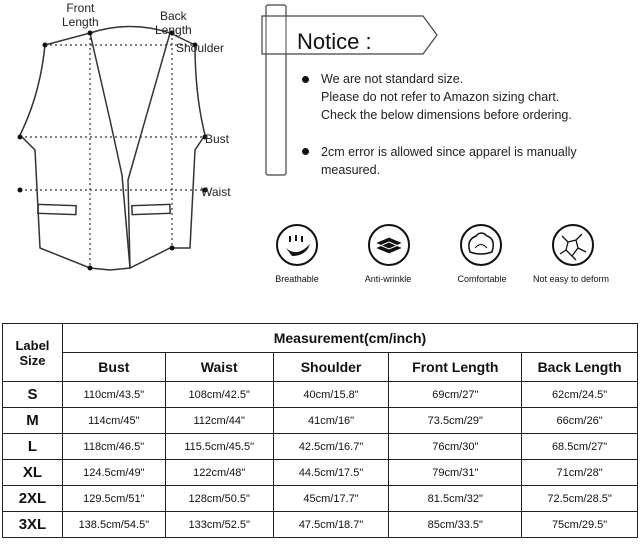  Describe the element at coordinates (32, 472) in the screenshot. I see `size-cell: XL` at that location.